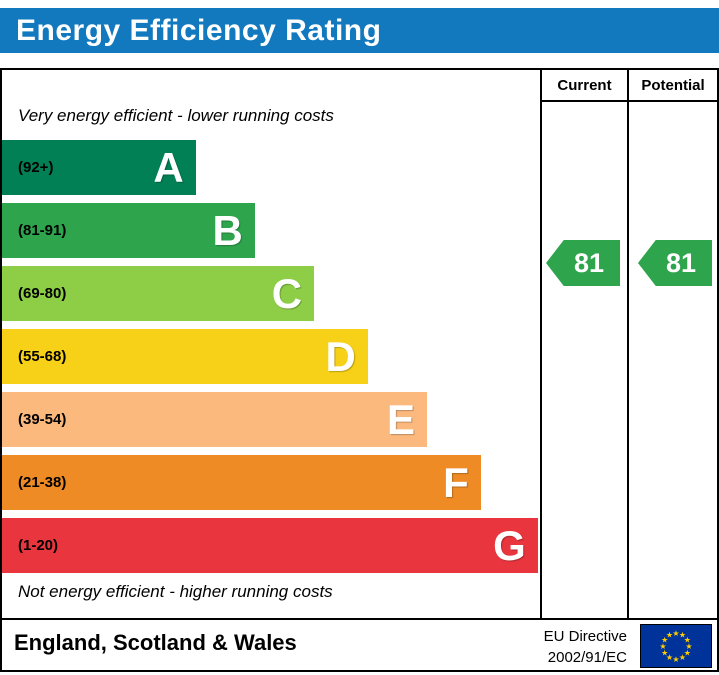 The image size is (719, 675). What do you see at coordinates (42, 482) in the screenshot?
I see `band-range-label: (21-38)` at bounding box center [42, 482].